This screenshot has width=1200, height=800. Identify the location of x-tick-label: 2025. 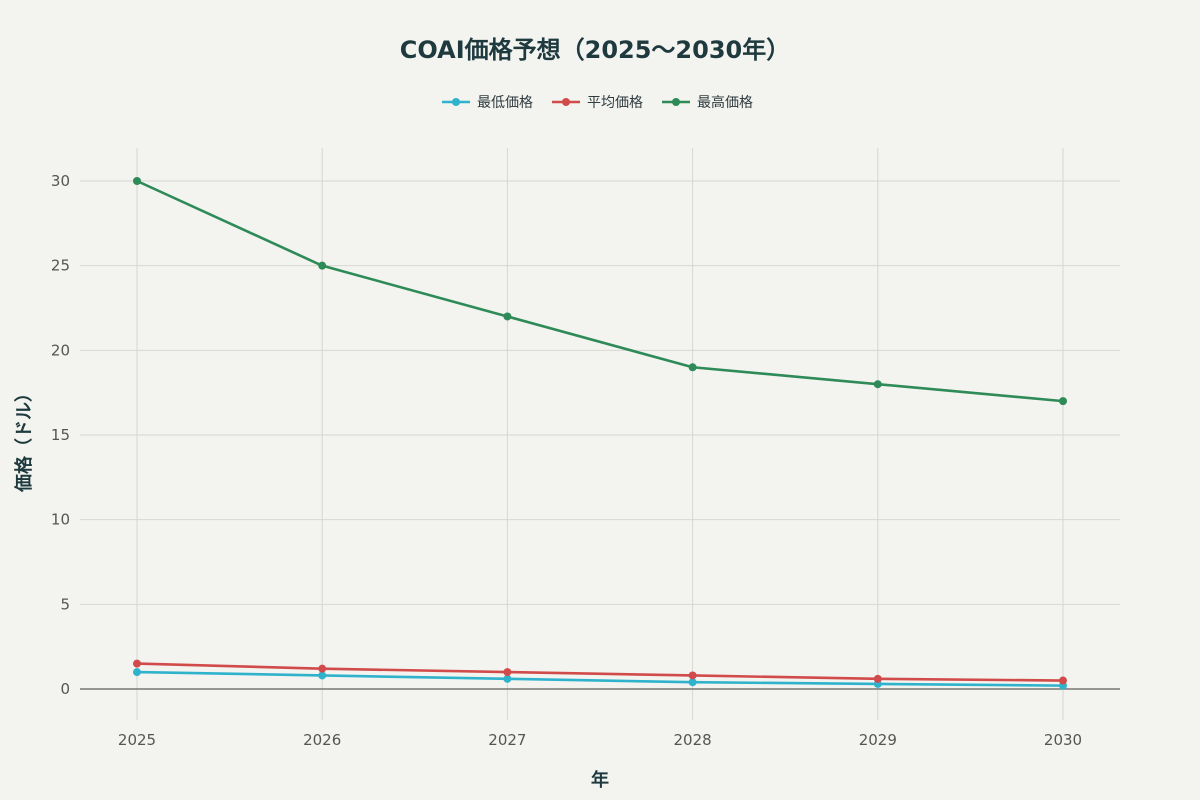
(137, 740).